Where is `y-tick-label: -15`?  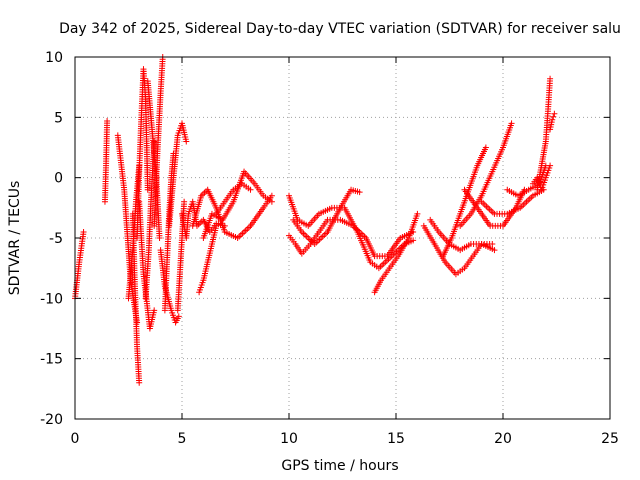
y-tick-label: -15 is located at coordinates (51, 360).